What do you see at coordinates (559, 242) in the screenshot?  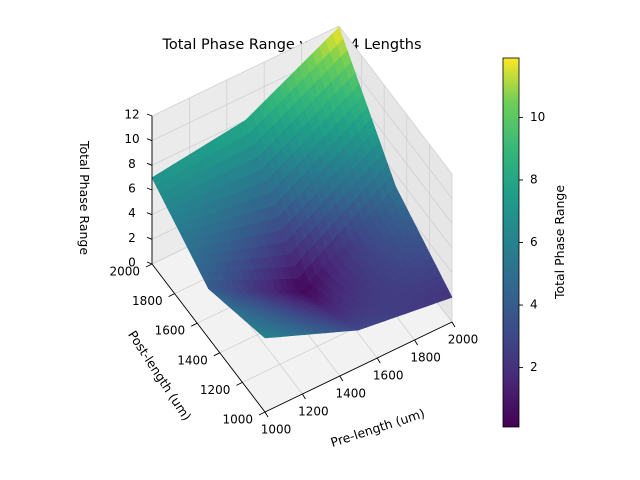 I see `colorbar-label: Total Phase Range` at bounding box center [559, 242].